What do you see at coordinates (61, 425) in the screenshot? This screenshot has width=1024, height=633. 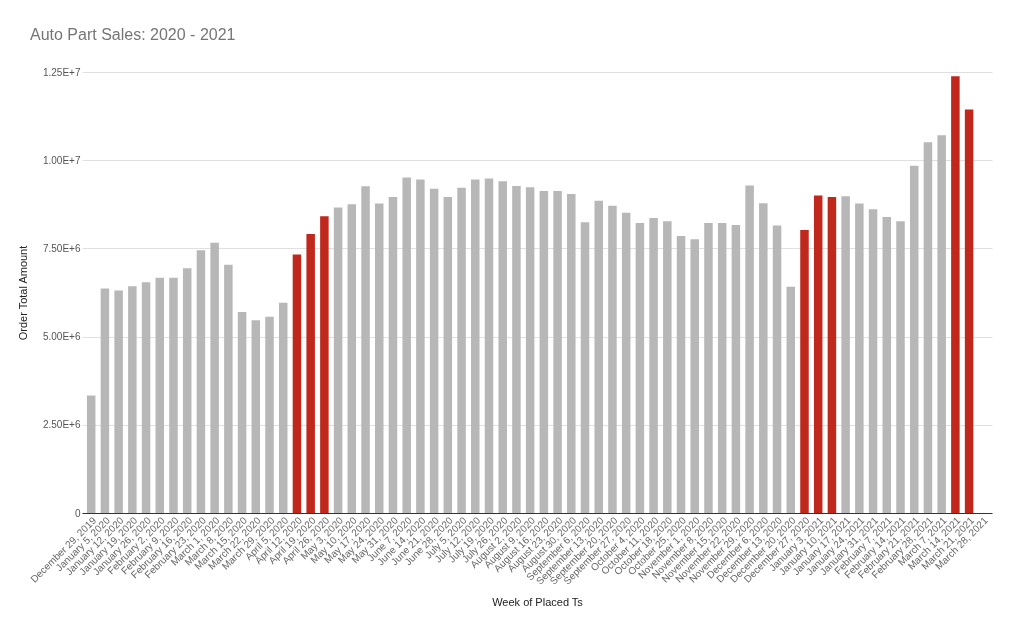 I see `y-tick-label: 2.50E+6` at bounding box center [61, 425].